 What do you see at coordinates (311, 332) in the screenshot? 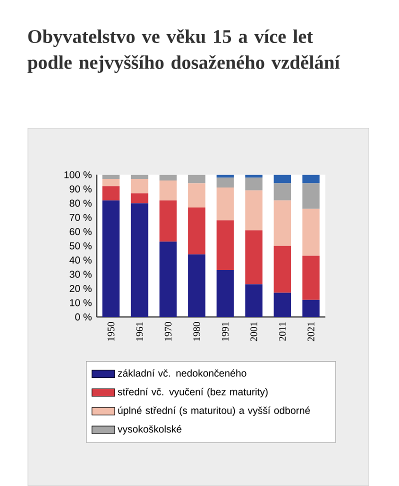
I see `x-tick-label: 2021` at bounding box center [311, 332].